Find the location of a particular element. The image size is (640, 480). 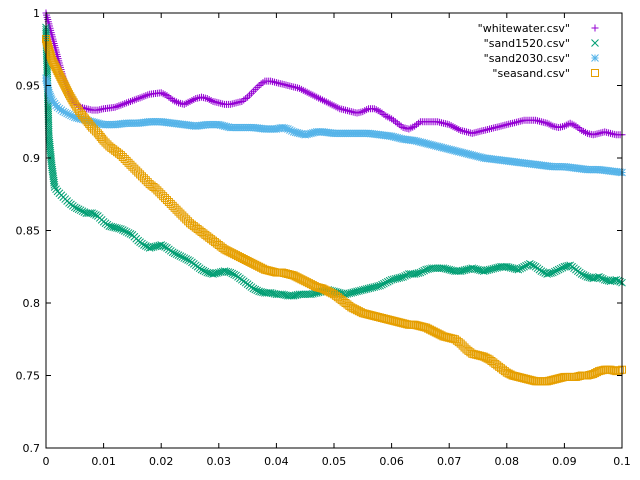

legend-entry-label: "seasand.csv" is located at coordinates (531, 73).